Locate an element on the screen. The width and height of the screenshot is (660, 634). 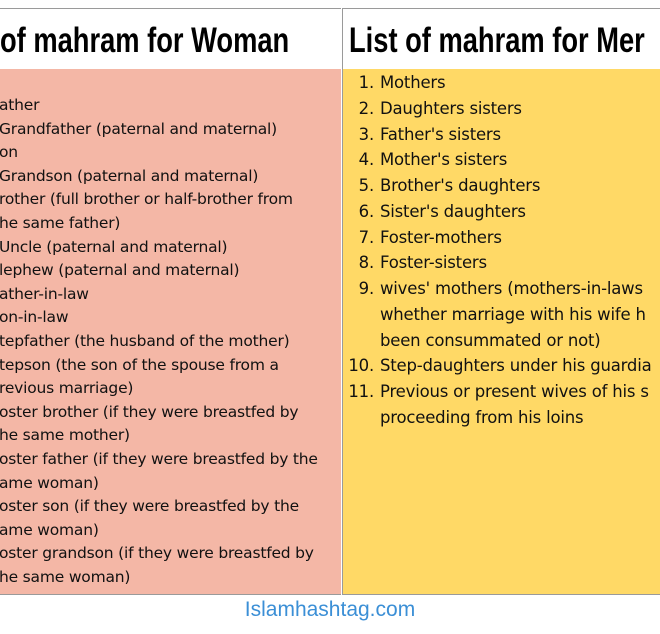
men-list-item: proceeding from his loins is located at coordinates (501, 420).